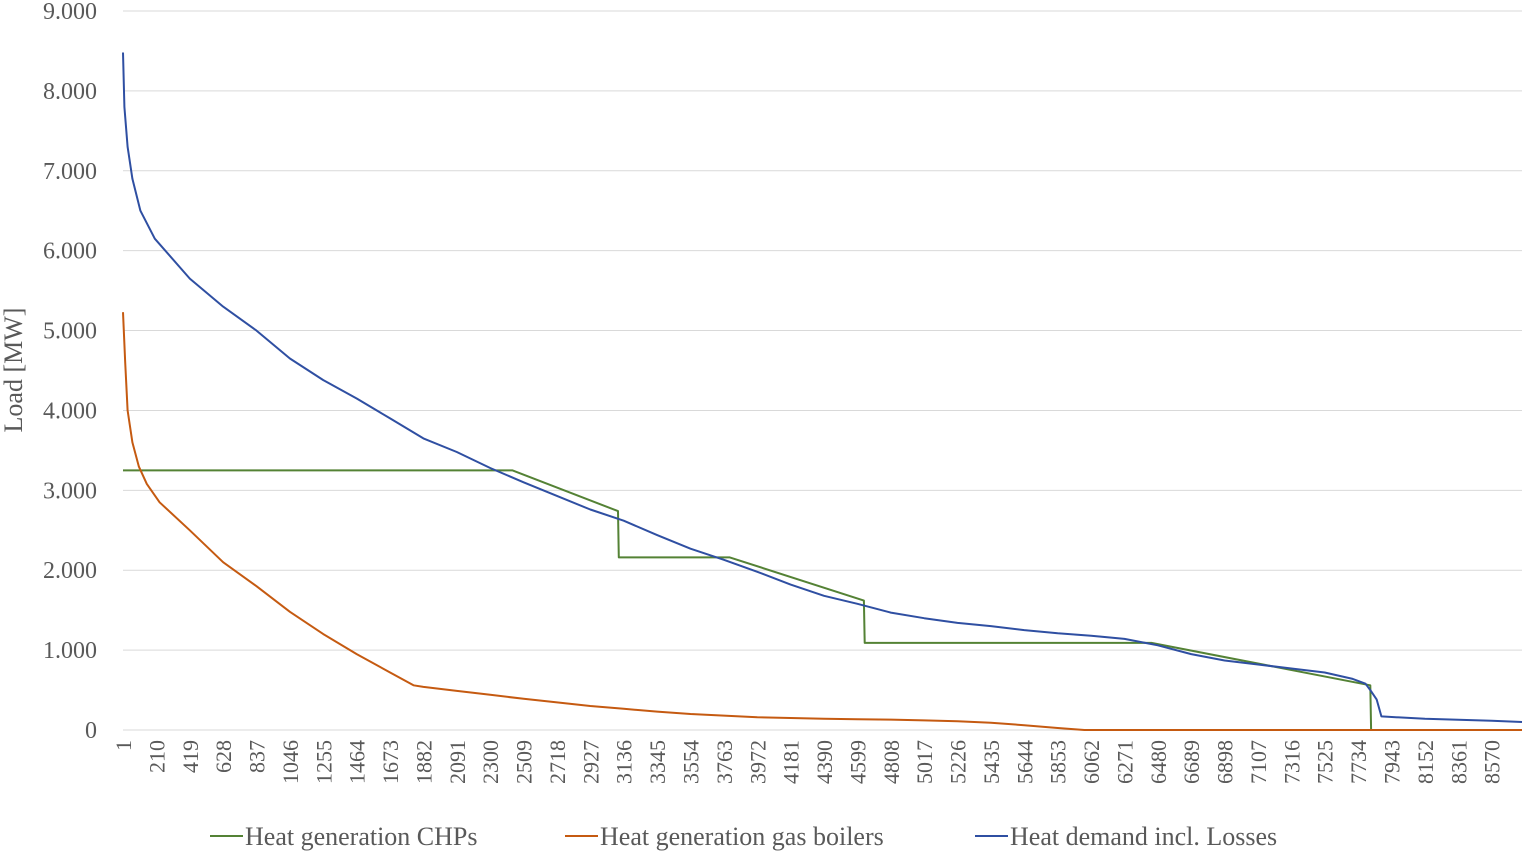 This screenshot has height=853, width=1524. Describe the element at coordinates (357, 762) in the screenshot. I see `x-tick-label: 1464` at that location.